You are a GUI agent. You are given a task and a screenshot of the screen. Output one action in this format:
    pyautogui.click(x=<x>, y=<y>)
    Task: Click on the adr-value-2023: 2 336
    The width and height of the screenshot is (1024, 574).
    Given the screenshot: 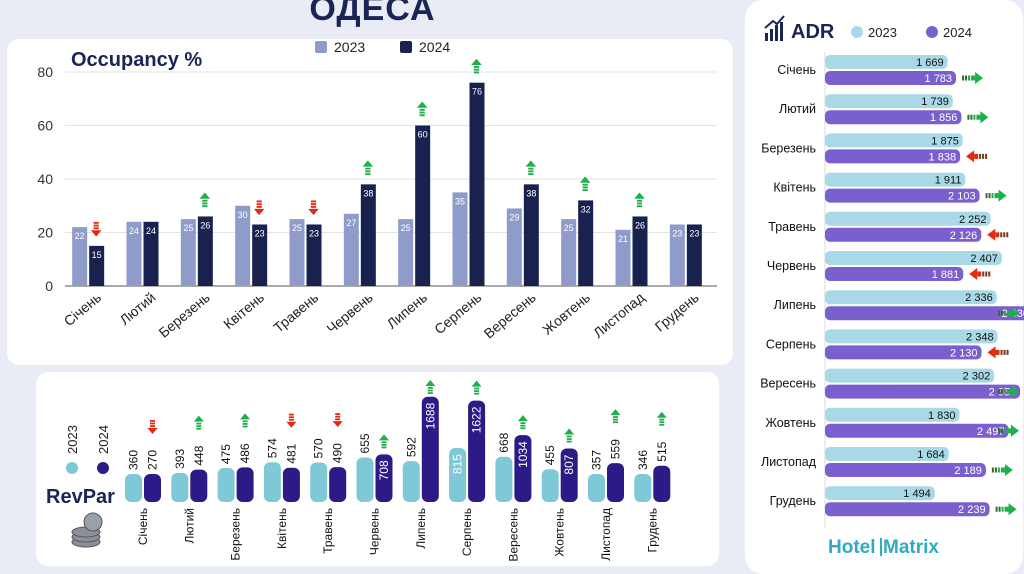 What is the action you would take?
    pyautogui.click(x=979, y=298)
    